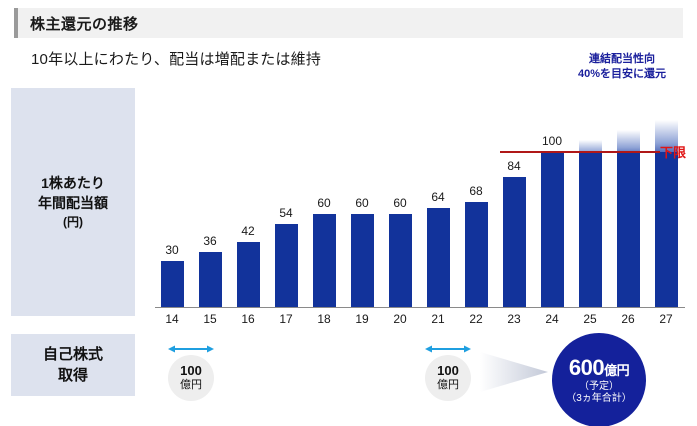 The height and width of the screenshot is (426, 697). I want to click on total-buyback-note1: （予定）, so click(599, 387).